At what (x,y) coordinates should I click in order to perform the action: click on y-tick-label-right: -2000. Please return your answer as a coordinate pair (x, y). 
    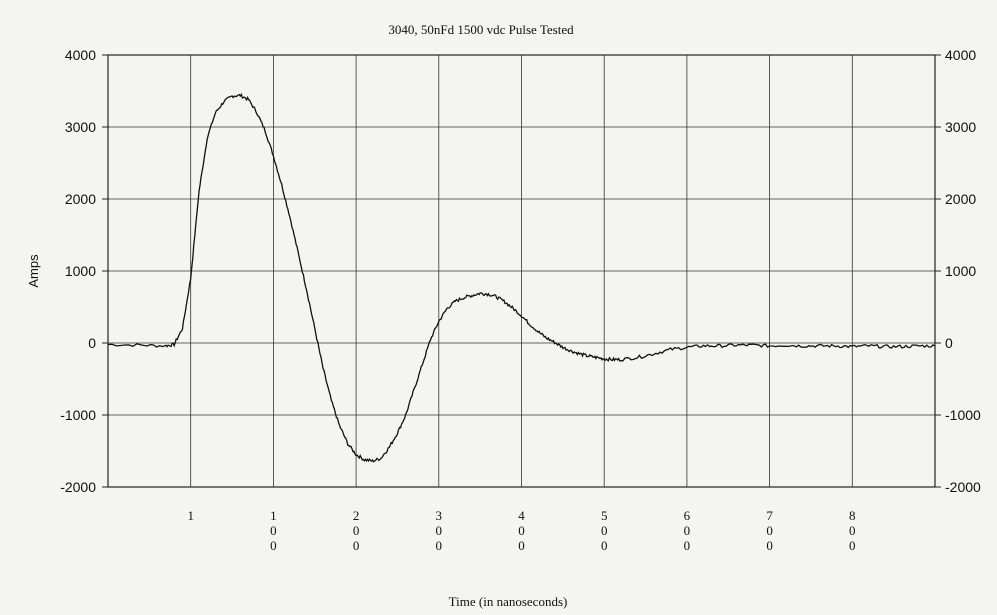
    Looking at the image, I should click on (963, 487).